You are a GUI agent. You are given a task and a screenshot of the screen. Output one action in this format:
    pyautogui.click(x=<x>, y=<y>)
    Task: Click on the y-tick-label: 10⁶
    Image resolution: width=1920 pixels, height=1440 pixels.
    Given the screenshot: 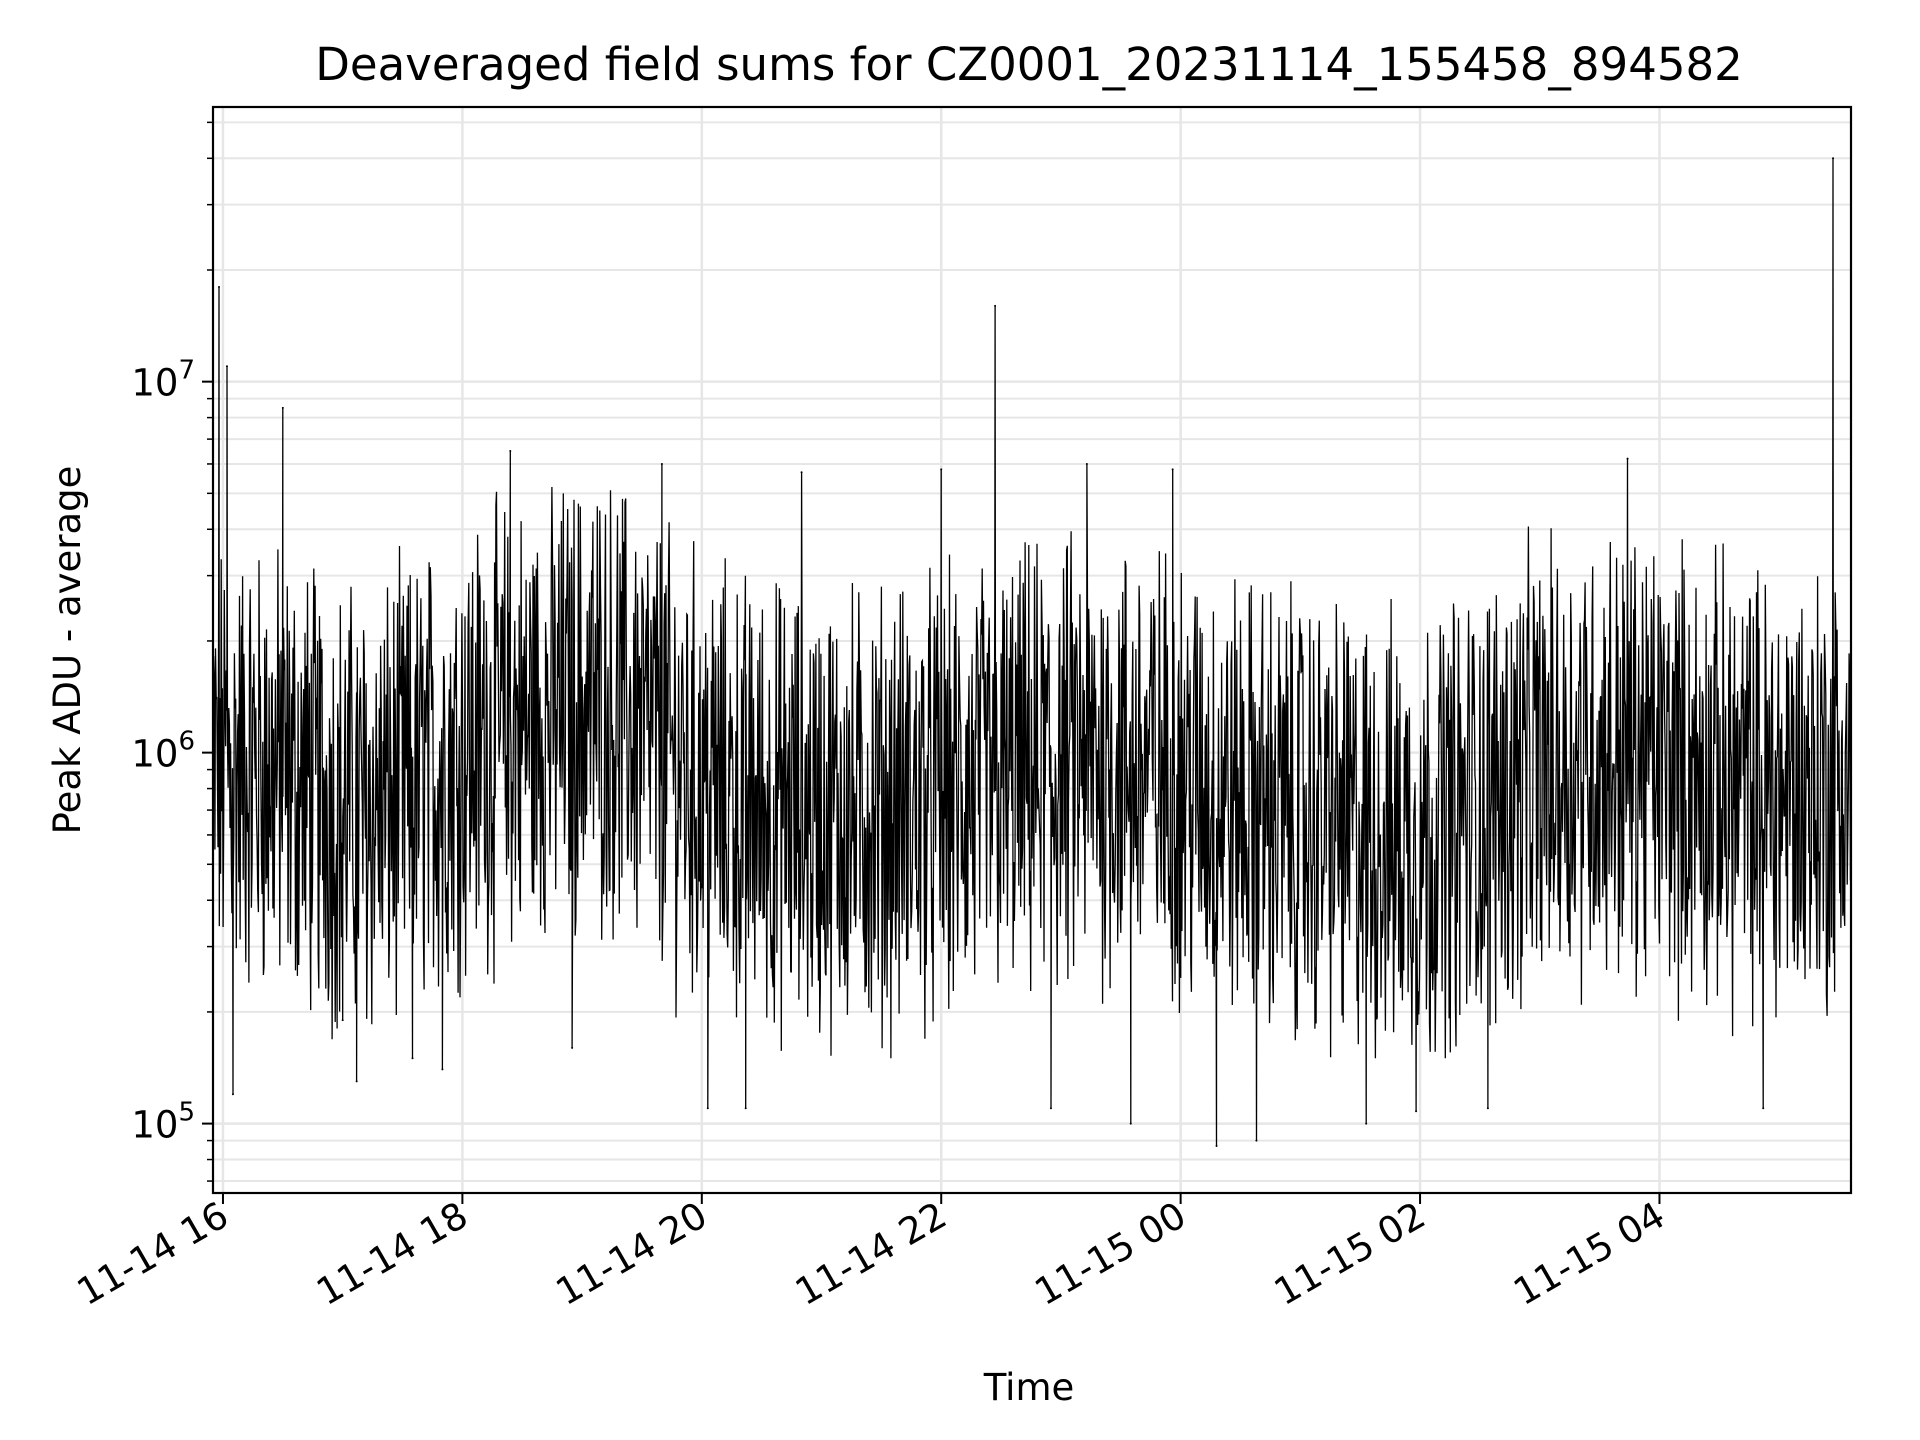 What is the action you would take?
    pyautogui.click(x=163, y=751)
    